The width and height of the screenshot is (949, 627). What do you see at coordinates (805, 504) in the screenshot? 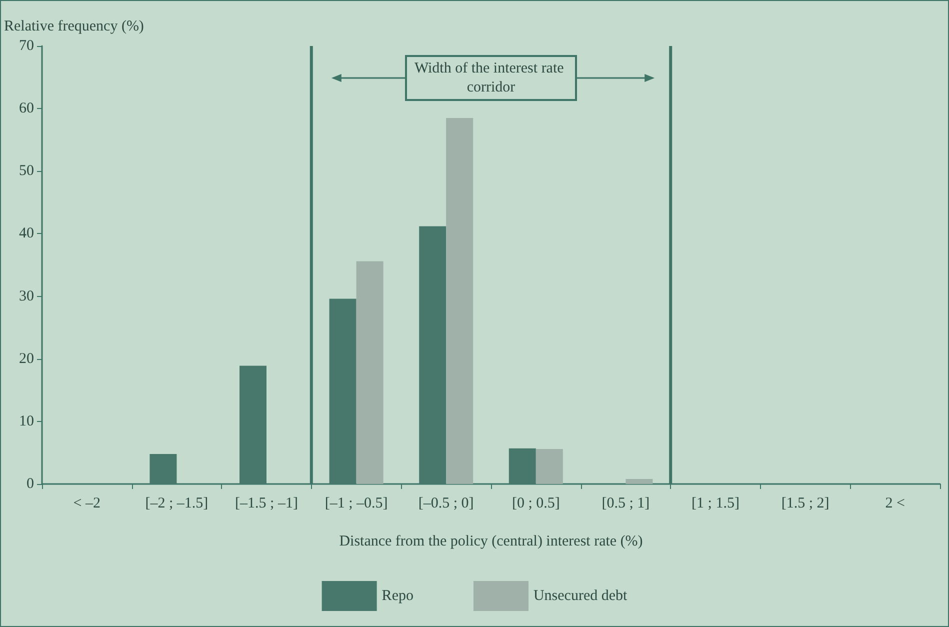
I see `x-tick-label: [1.5 ; 2]` at bounding box center [805, 504].